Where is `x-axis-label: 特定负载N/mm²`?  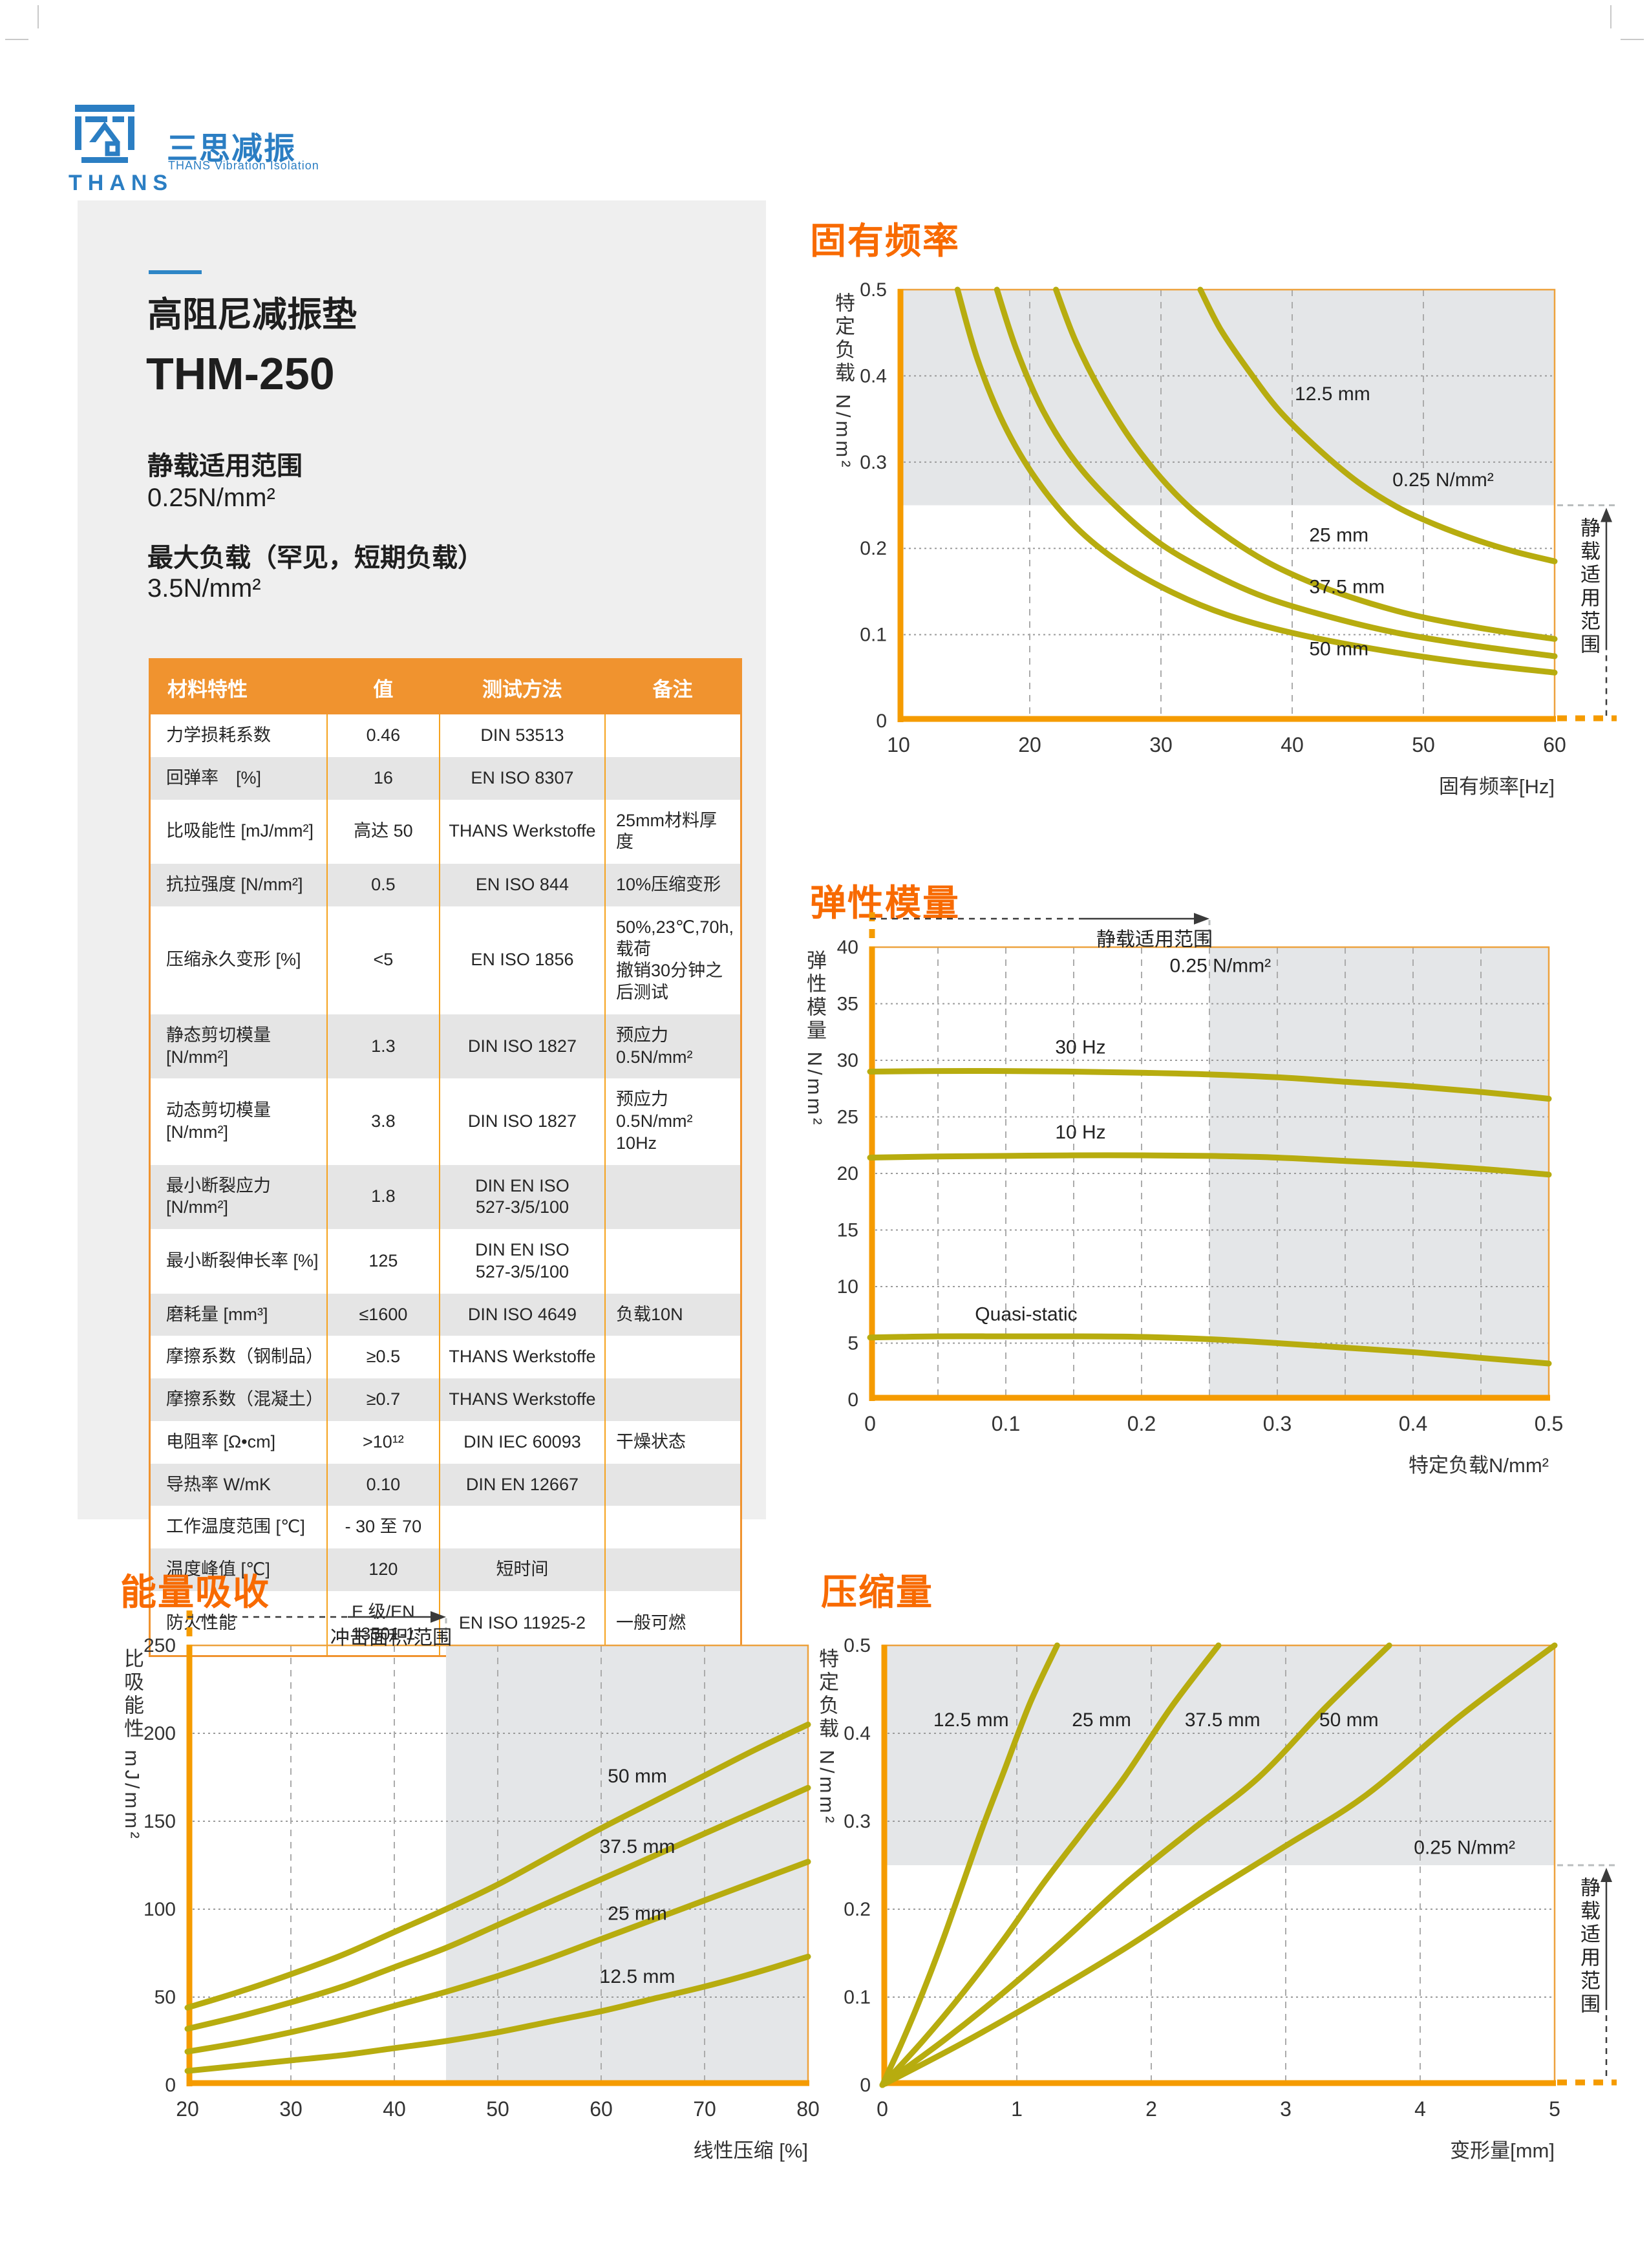
x-axis-label: 特定负载N/mm² is located at coordinates (1479, 1465).